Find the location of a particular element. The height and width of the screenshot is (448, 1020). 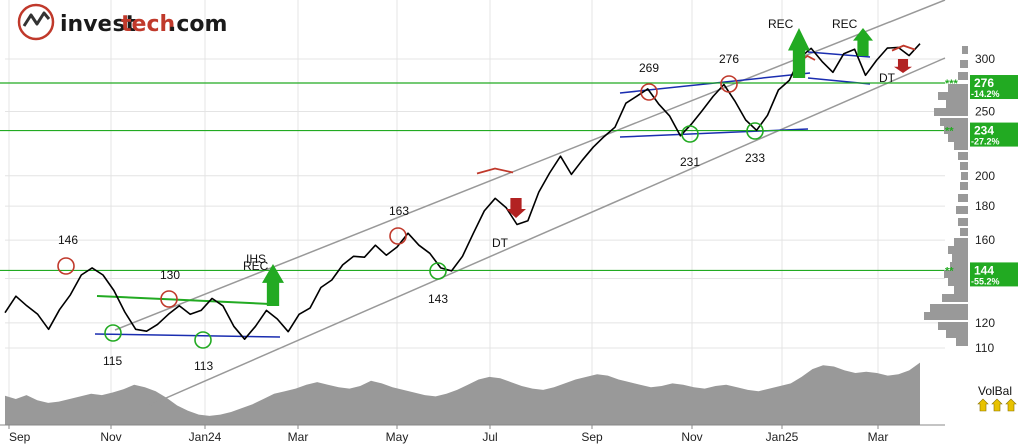

level-change-2: -55.2% is located at coordinates (985, 281).